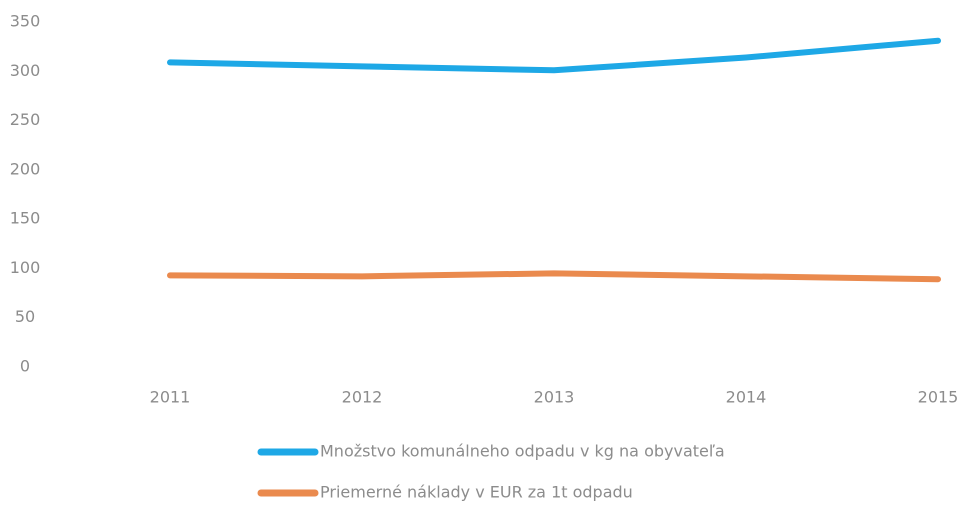 The image size is (962, 506). I want to click on y-tick-label: 50, so click(25, 316).